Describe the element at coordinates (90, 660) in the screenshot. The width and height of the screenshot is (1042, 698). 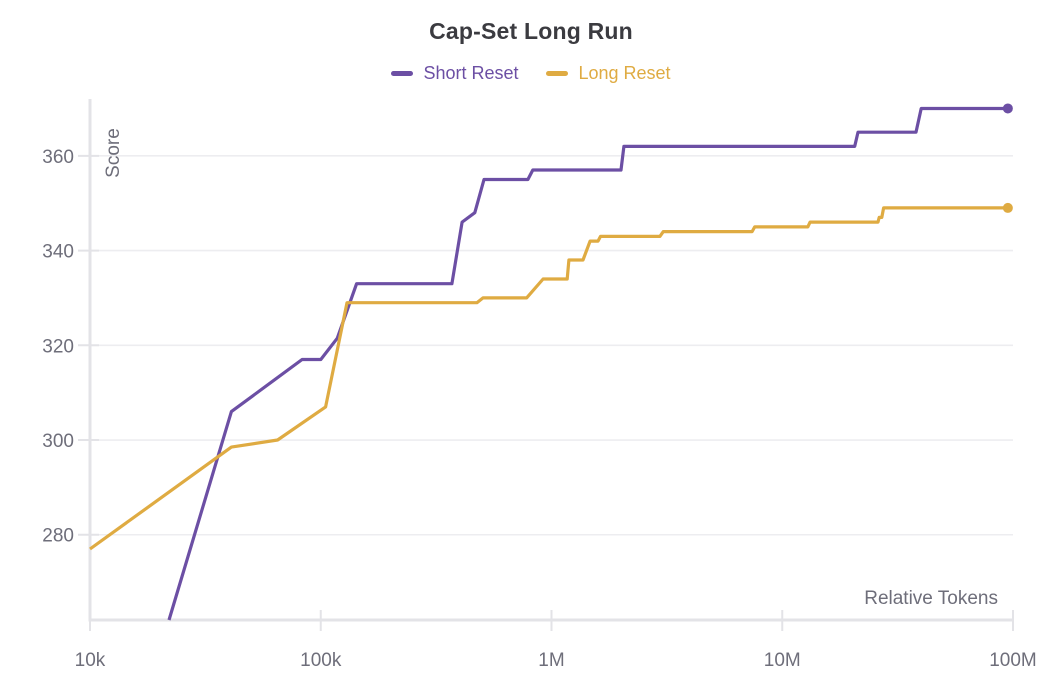
I see `svg-text: 10k` at that location.